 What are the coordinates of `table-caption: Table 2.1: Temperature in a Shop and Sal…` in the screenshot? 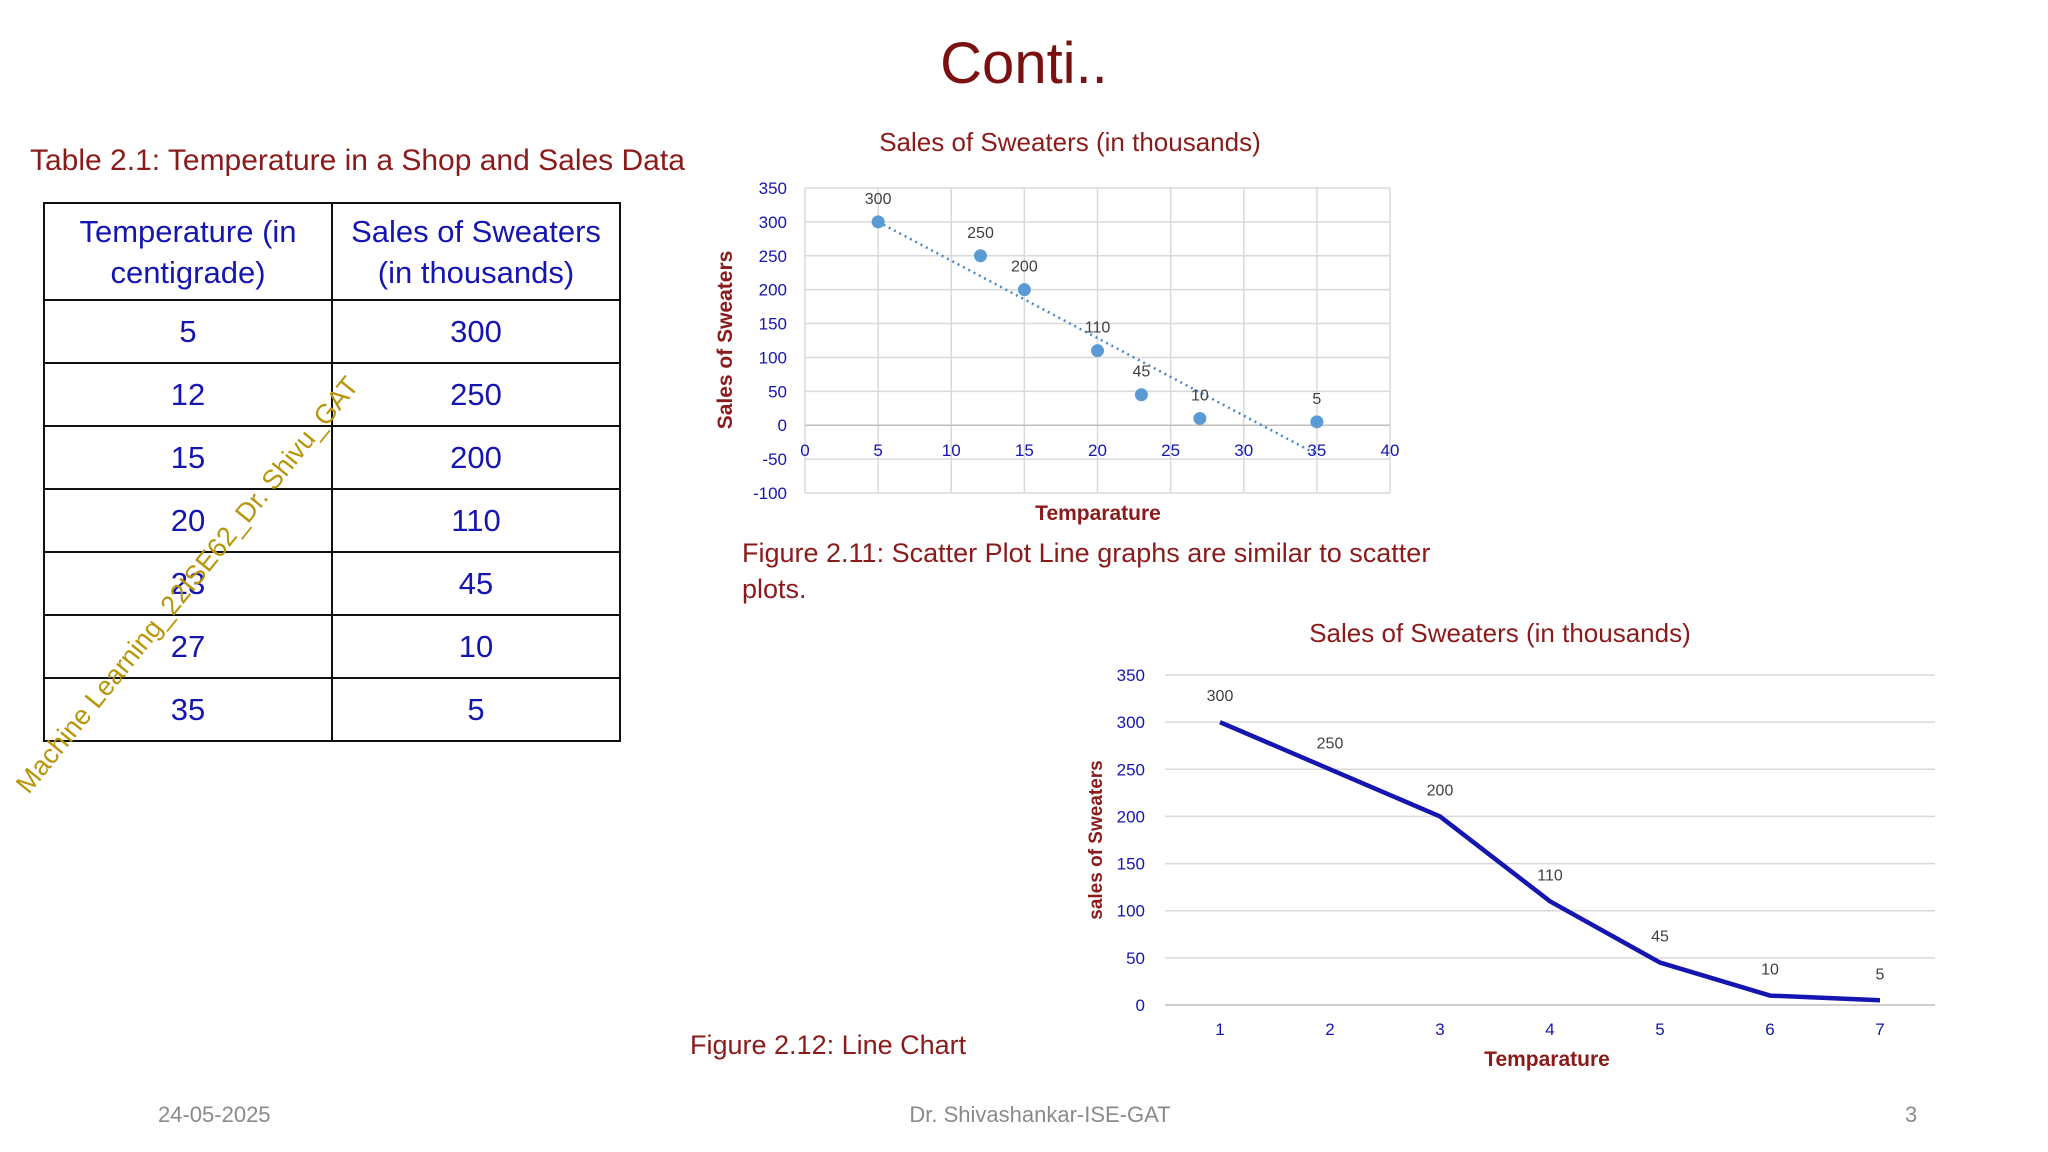 It's located at (357, 160).